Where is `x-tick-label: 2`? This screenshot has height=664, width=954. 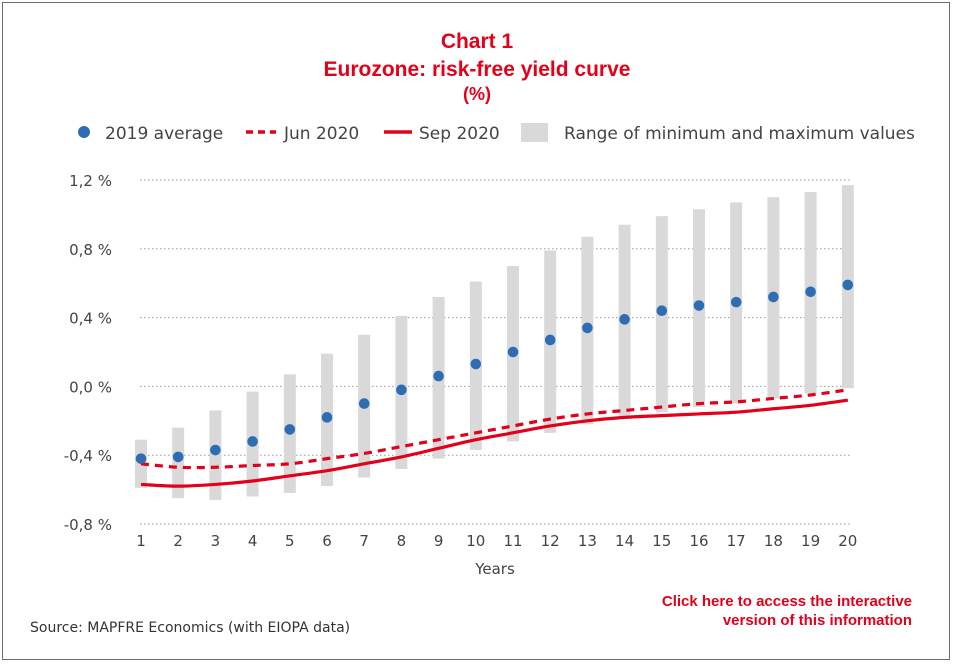
x-tick-label: 2 is located at coordinates (178, 541).